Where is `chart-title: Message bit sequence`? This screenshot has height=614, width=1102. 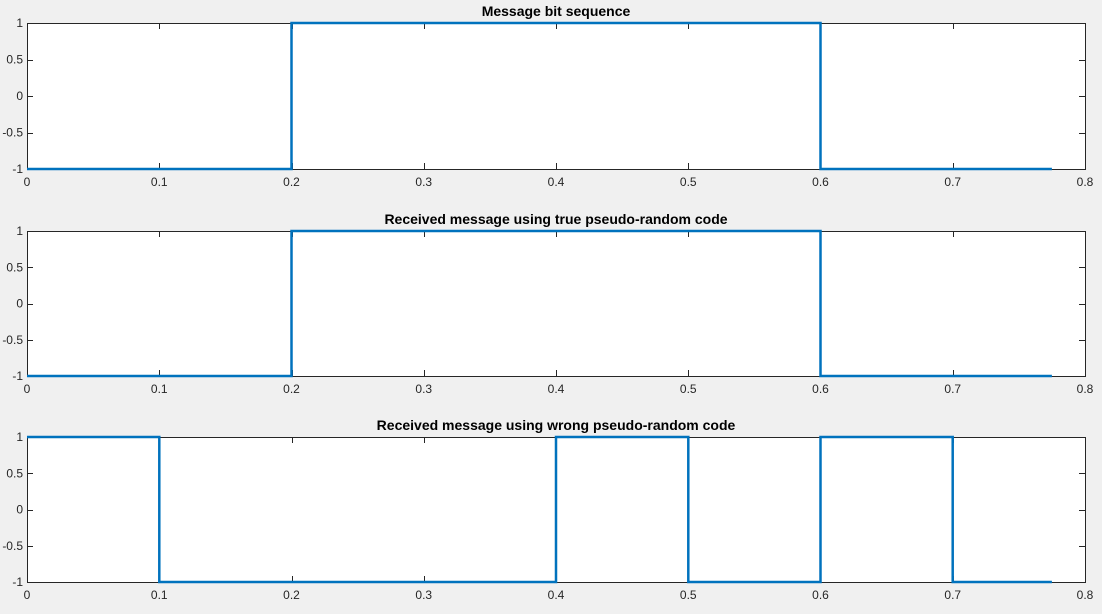
chart-title: Message bit sequence is located at coordinates (556, 11).